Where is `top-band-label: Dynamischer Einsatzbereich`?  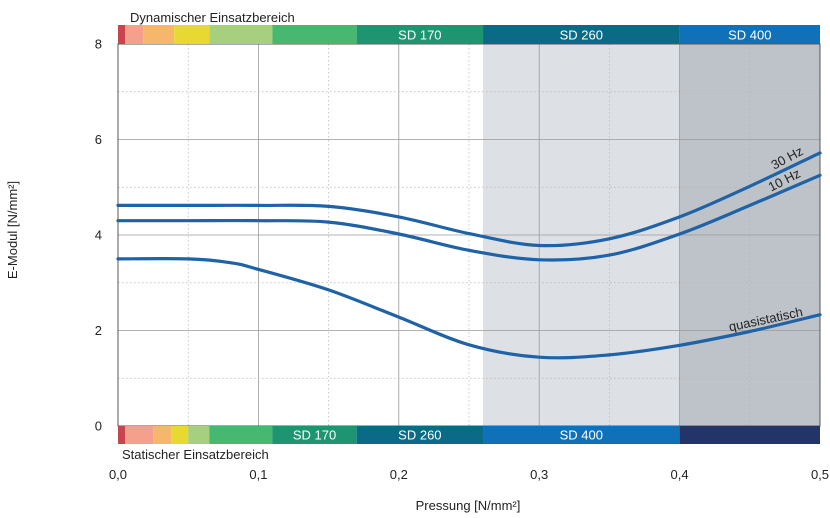
top-band-label: Dynamischer Einsatzbereich is located at coordinates (212, 17).